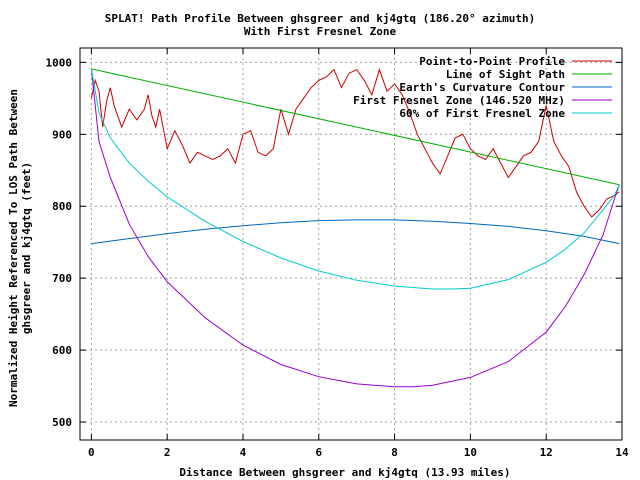 Image resolution: width=640 pixels, height=480 pixels. I want to click on legend-label: Earth's Curvature Contour, so click(482, 87).